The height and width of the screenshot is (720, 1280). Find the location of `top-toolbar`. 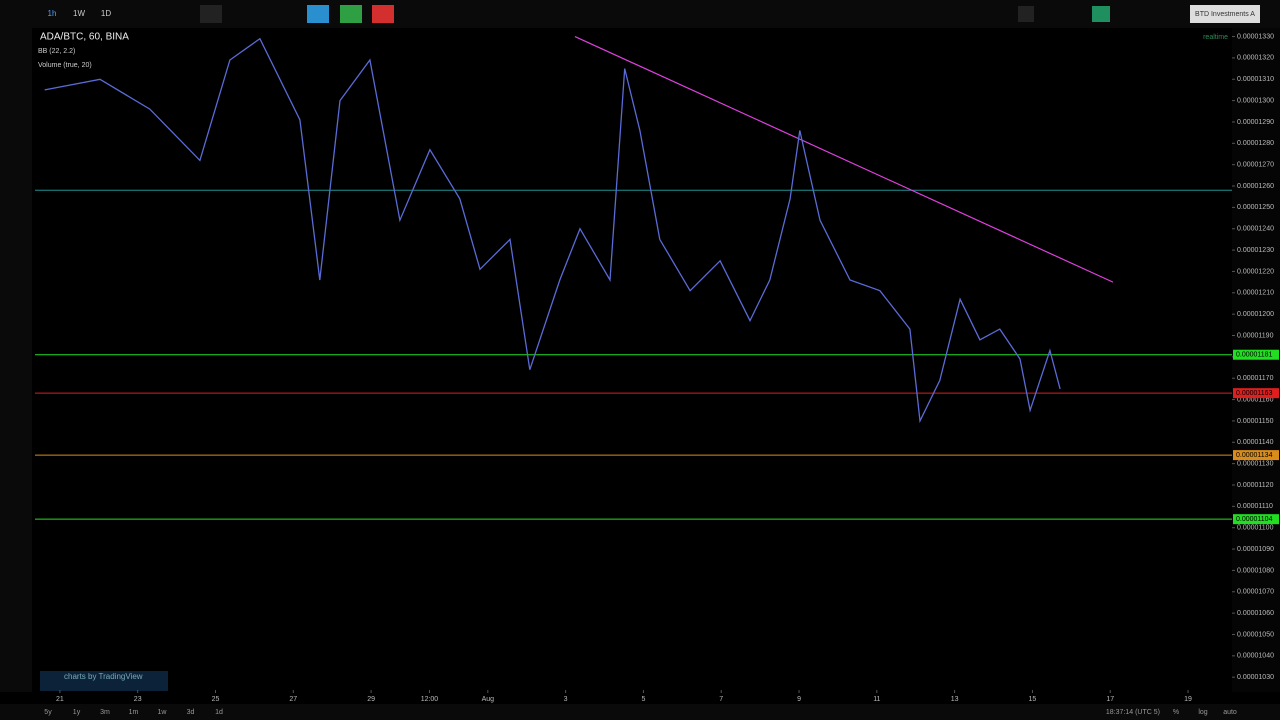

top-toolbar is located at coordinates (640, 14).